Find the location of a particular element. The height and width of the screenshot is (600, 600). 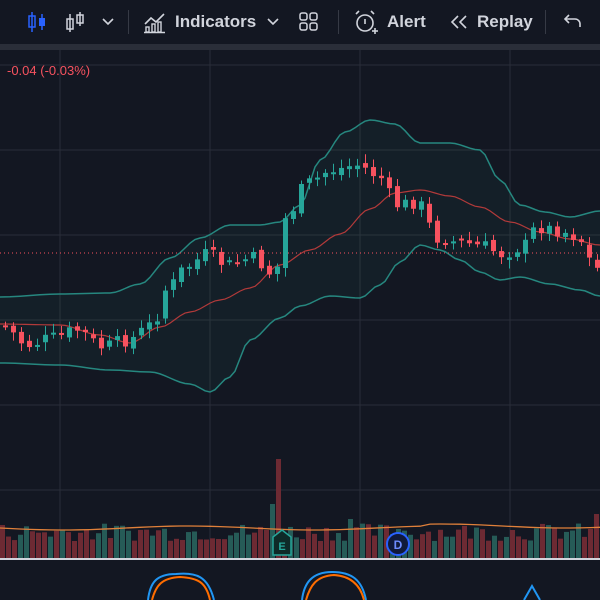

alert-button: Alert is located at coordinates (389, 22).